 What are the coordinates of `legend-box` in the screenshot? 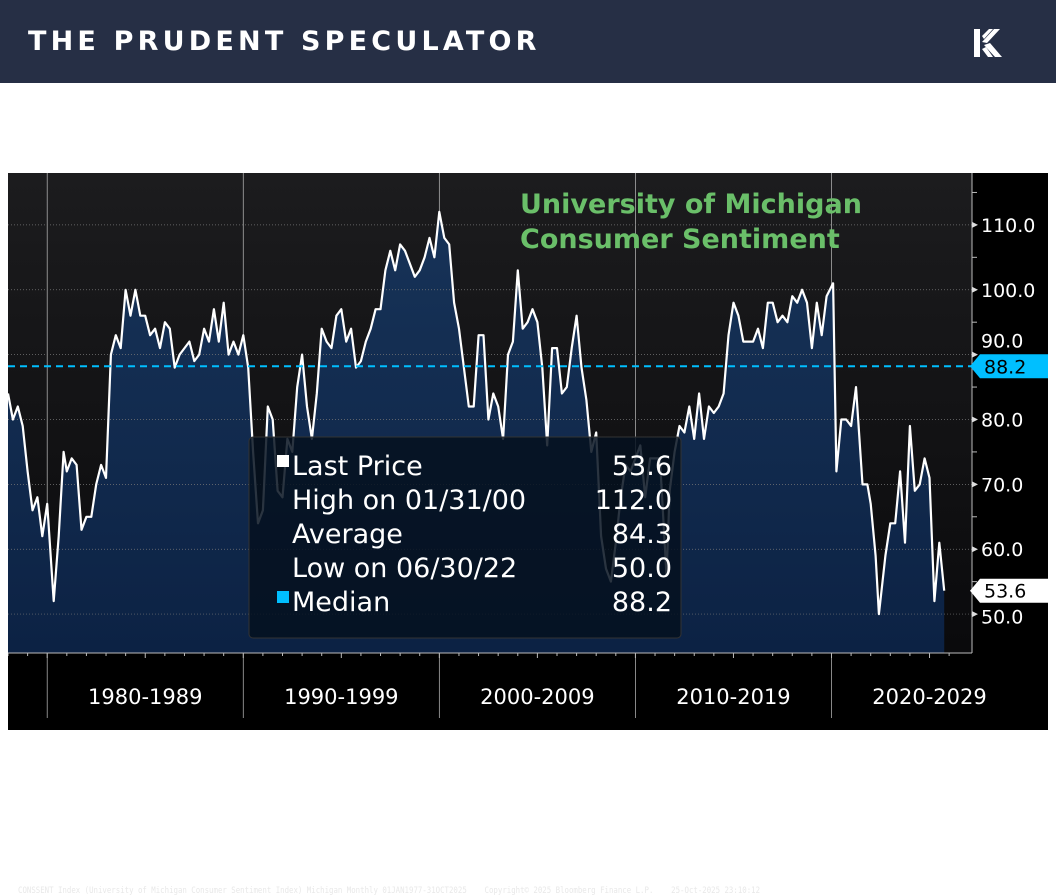 It's located at (465, 537).